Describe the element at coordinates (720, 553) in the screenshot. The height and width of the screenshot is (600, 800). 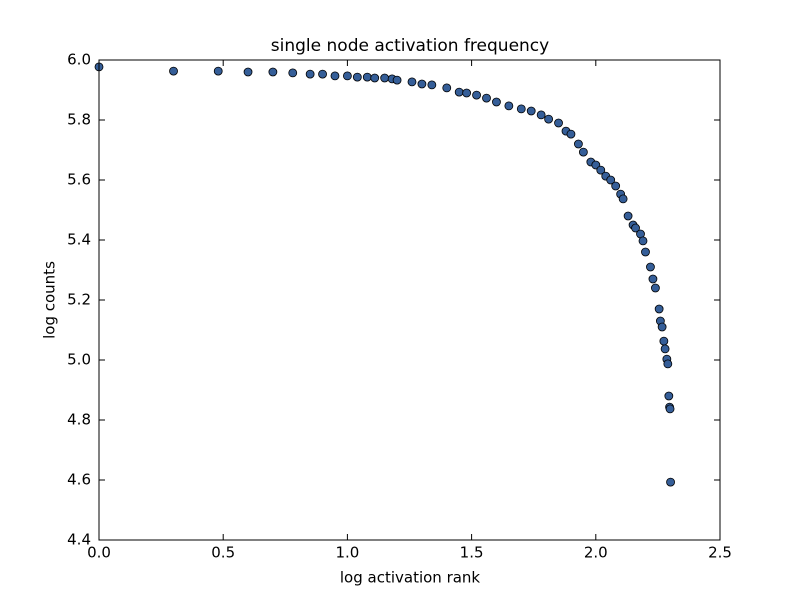
I see `x-tick-label: 2.5` at that location.